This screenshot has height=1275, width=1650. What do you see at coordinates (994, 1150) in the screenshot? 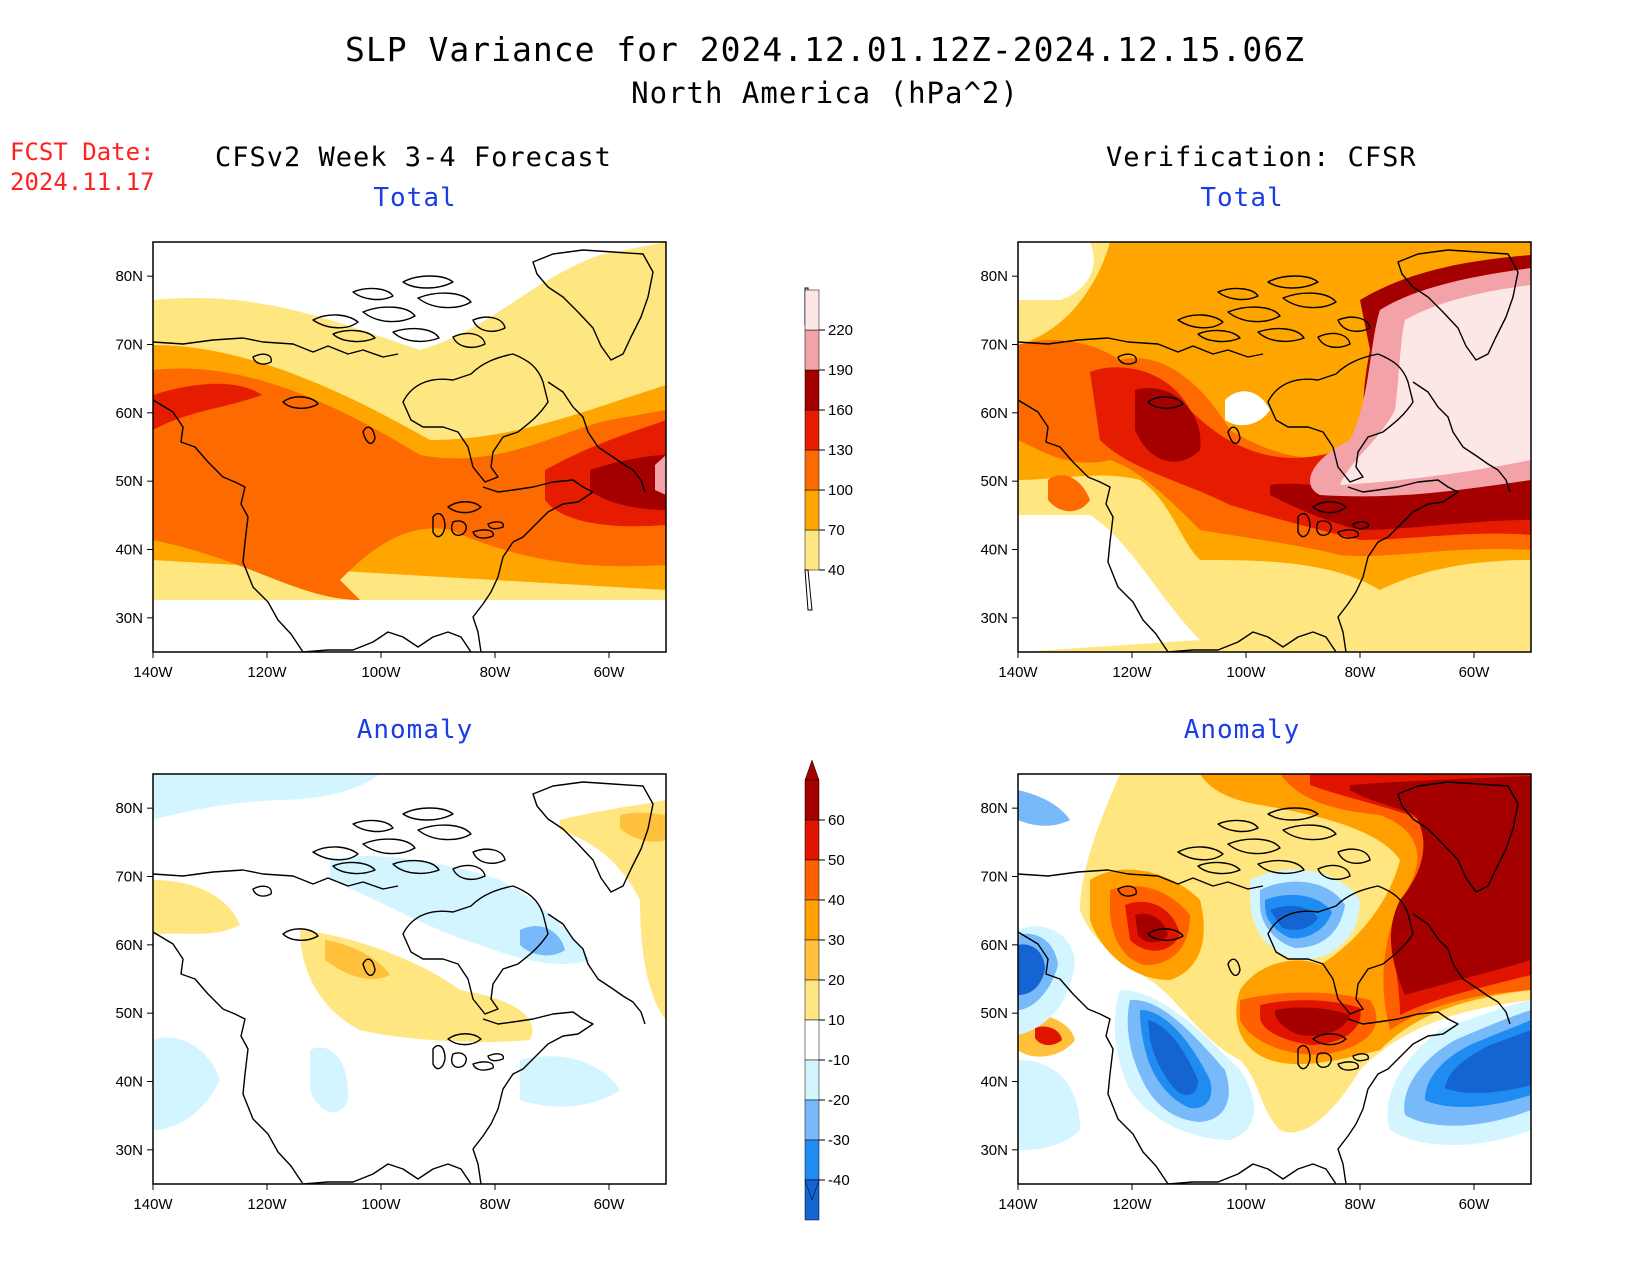
I see `verification-anomaly-lat-label: 30N` at bounding box center [994, 1150].